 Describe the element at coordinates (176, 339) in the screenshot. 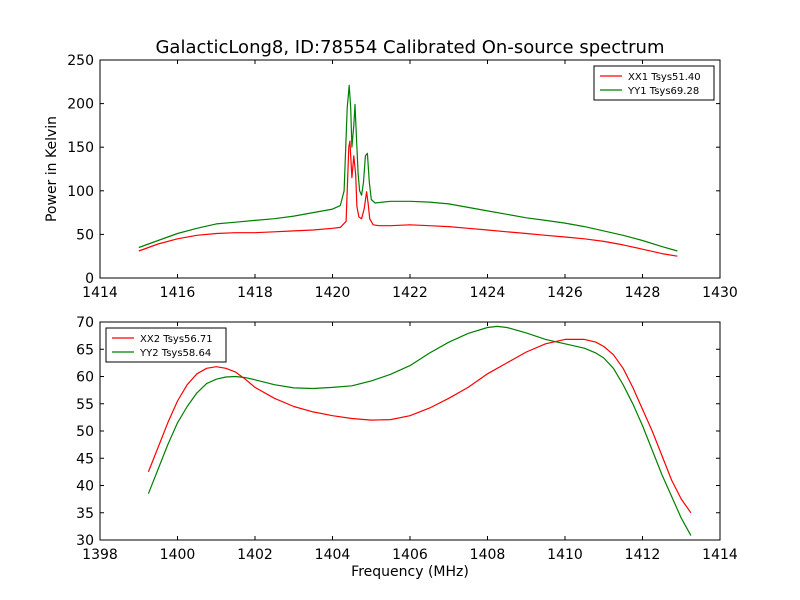

I see `legend-entry: XX2 Tsys56.71` at that location.